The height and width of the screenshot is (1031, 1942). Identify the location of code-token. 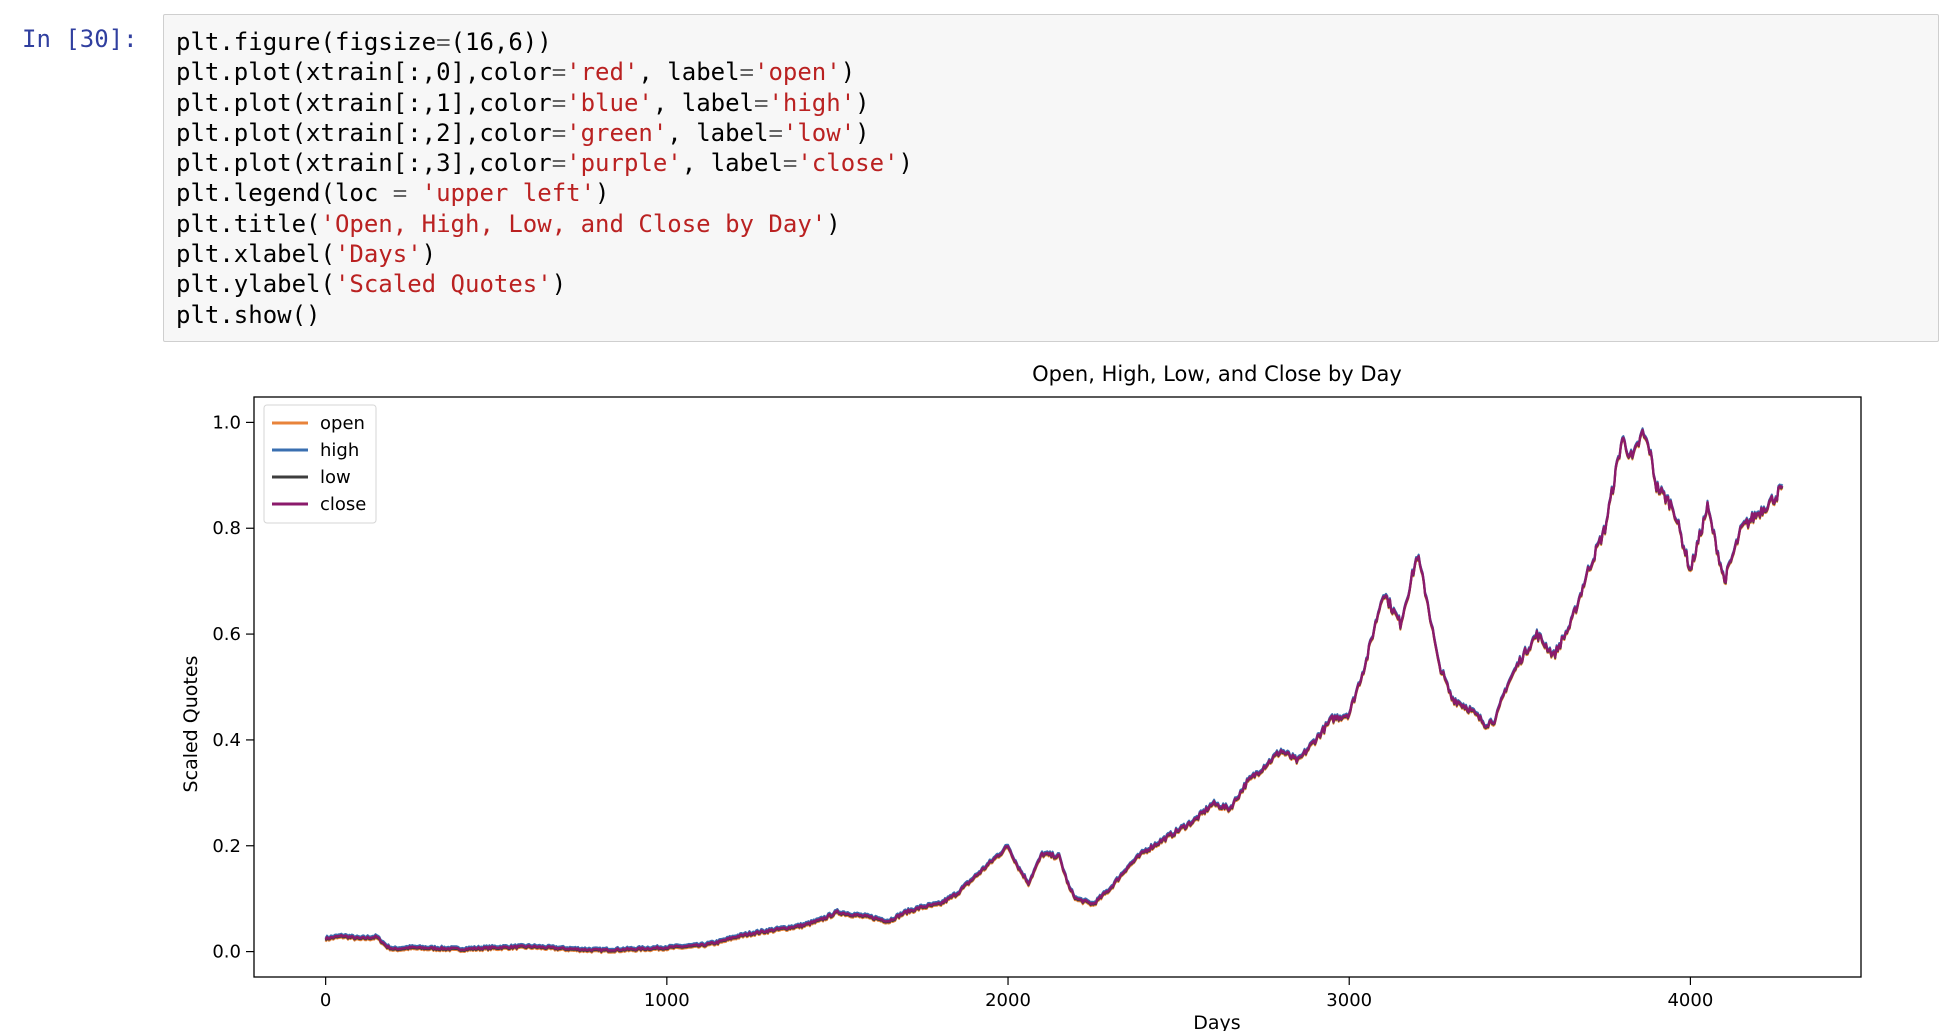
(414, 193).